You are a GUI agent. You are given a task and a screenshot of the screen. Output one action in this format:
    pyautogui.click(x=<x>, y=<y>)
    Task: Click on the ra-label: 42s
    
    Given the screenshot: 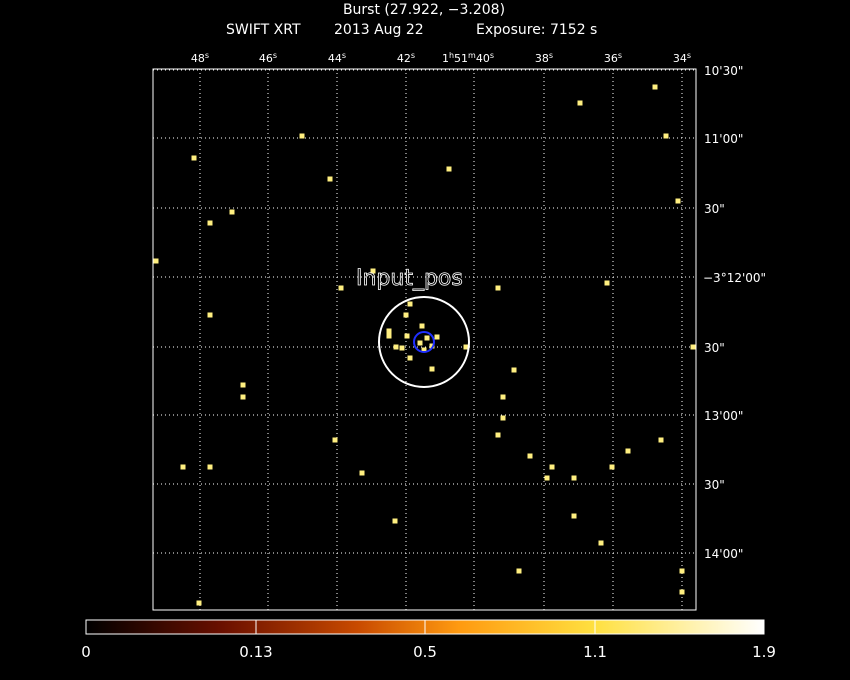 What is the action you would take?
    pyautogui.click(x=406, y=58)
    